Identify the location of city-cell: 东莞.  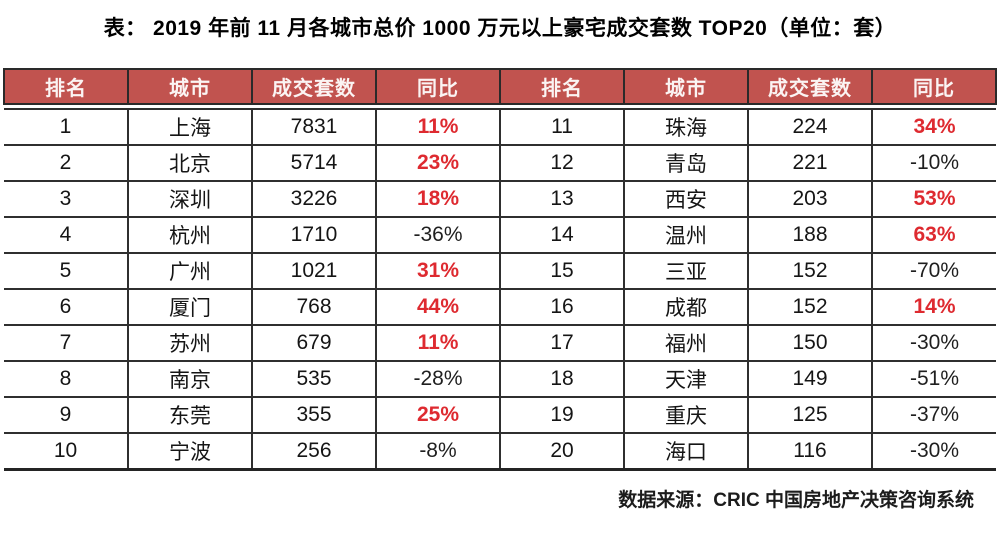
(190, 415).